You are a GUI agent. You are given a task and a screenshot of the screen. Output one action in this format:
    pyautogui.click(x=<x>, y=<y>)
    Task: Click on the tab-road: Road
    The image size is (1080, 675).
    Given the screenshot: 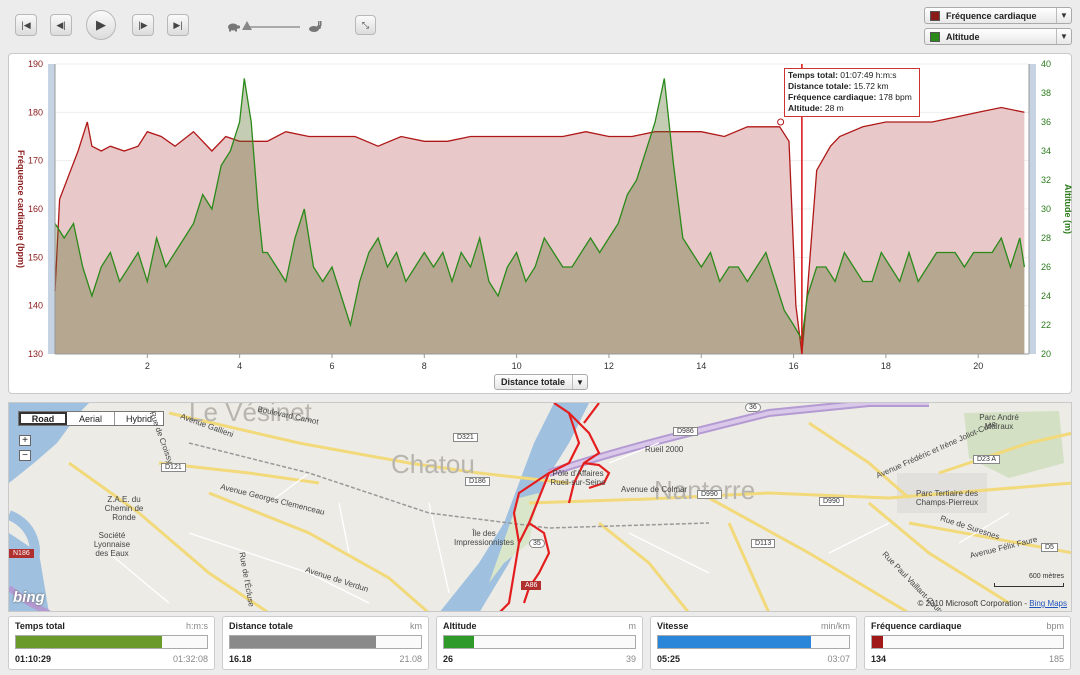 What is the action you would take?
    pyautogui.click(x=43, y=418)
    